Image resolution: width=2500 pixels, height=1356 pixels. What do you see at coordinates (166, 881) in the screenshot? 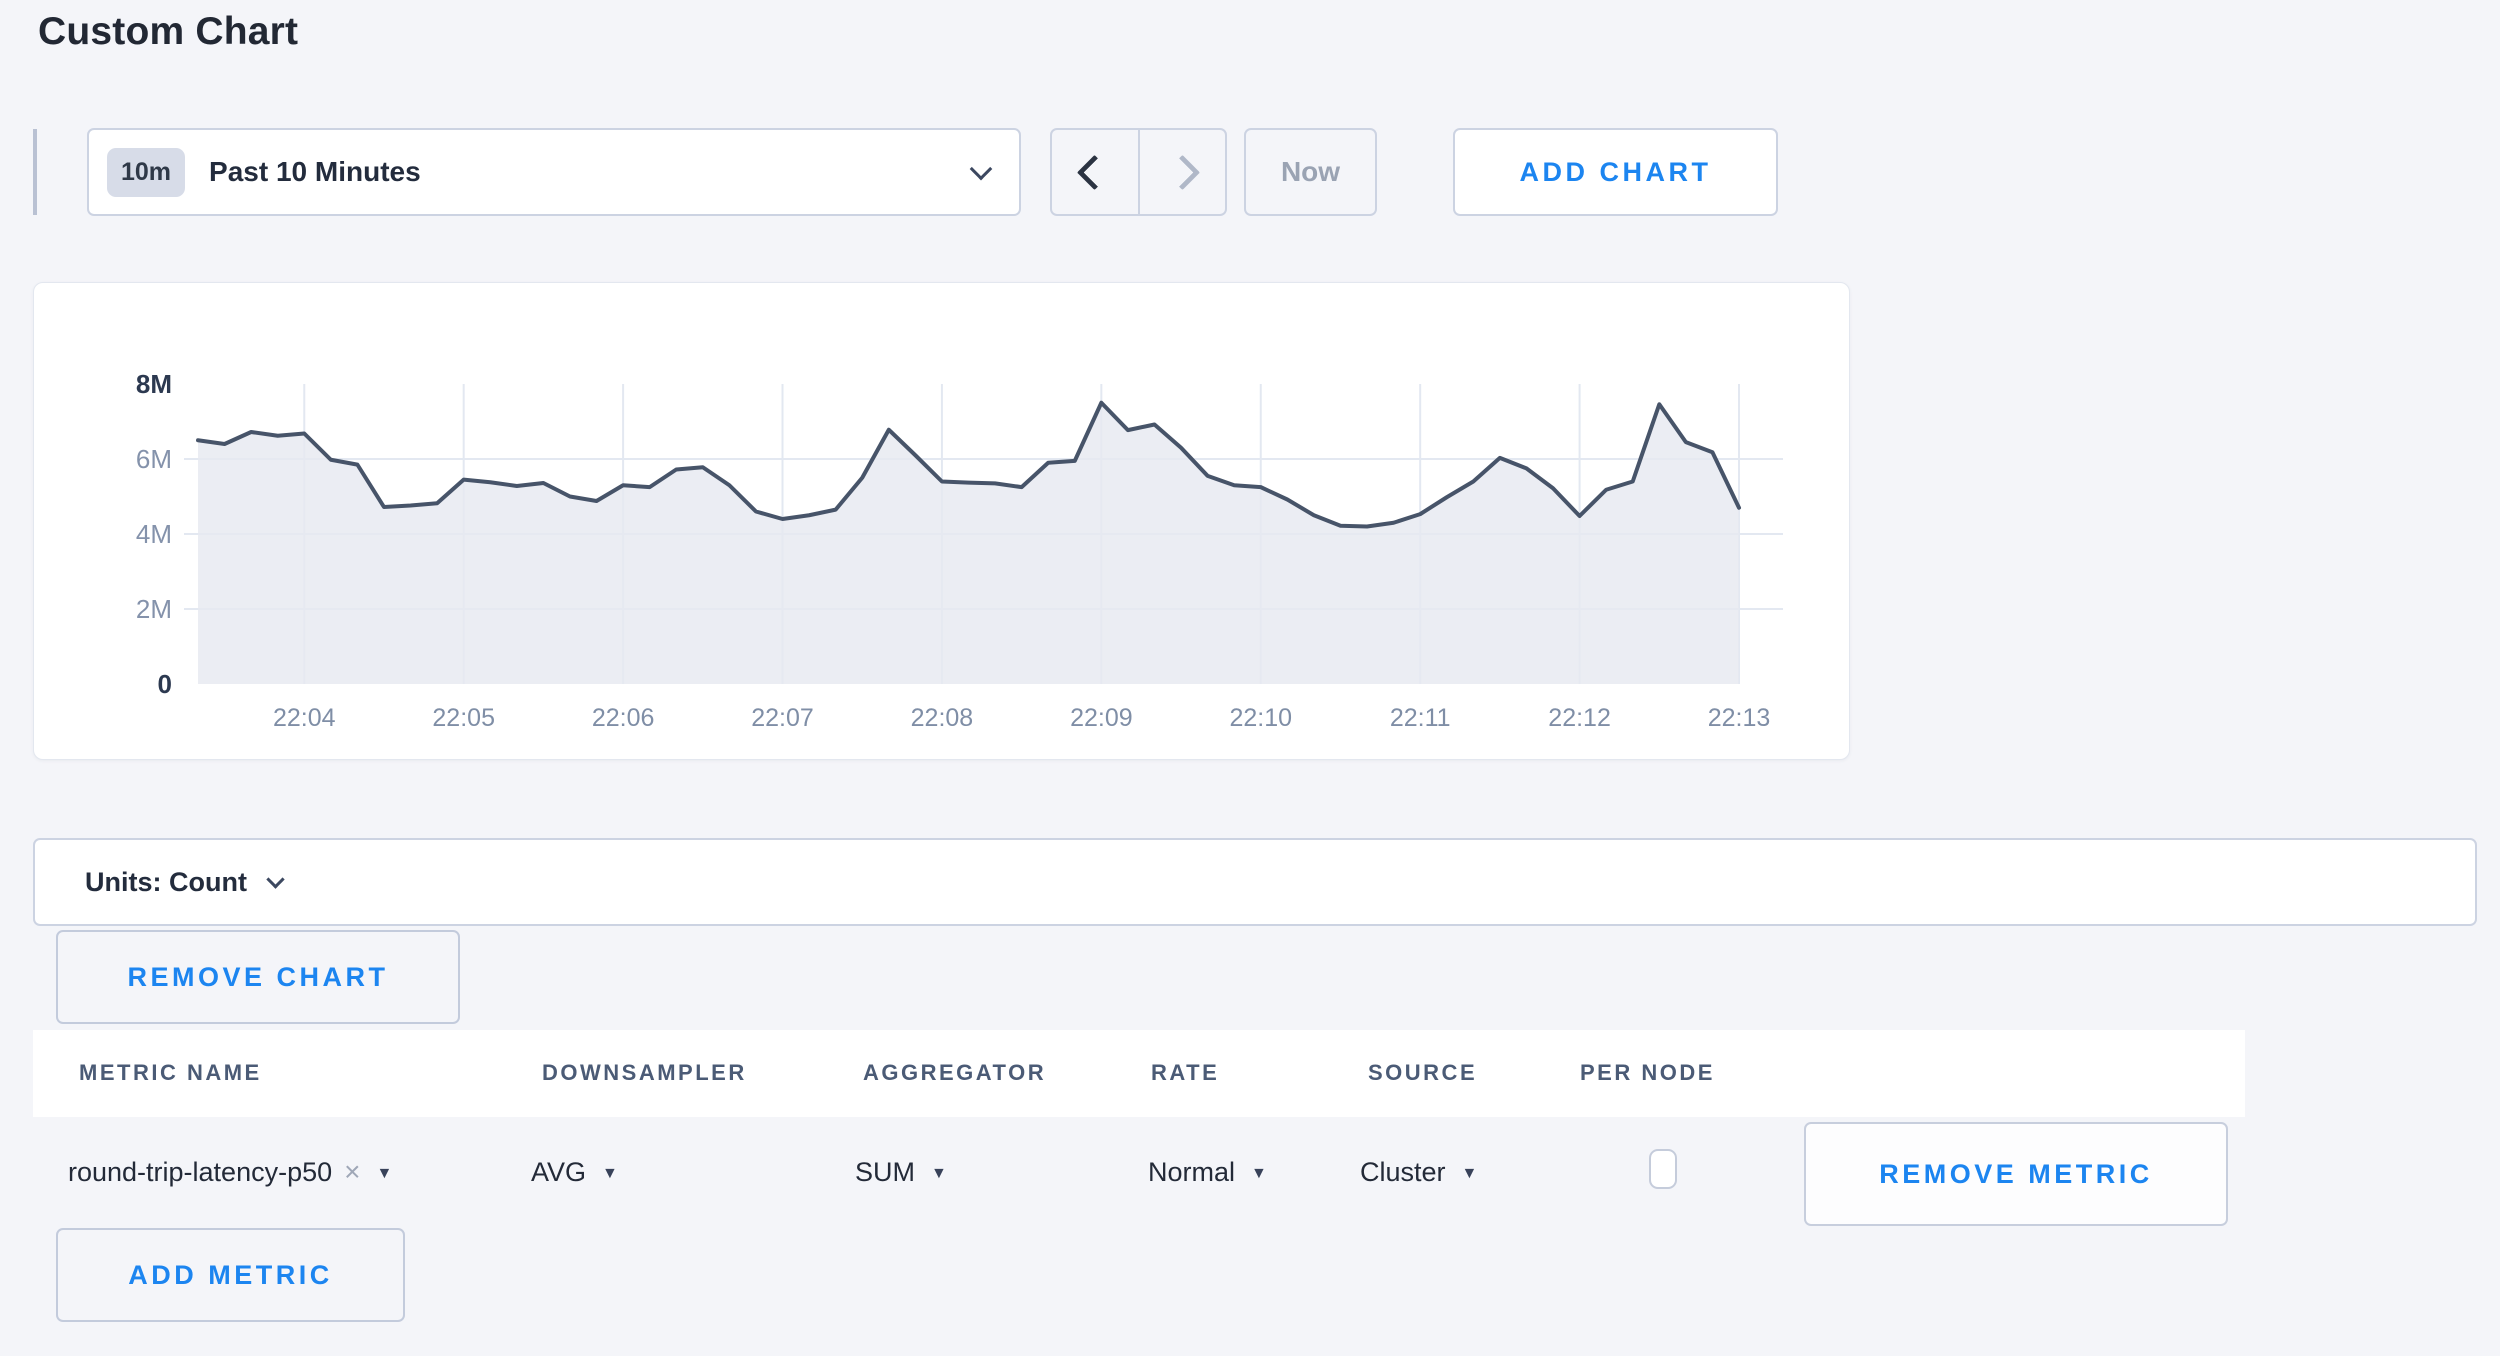
I see `units-selected-label: Units: Count` at bounding box center [166, 881].